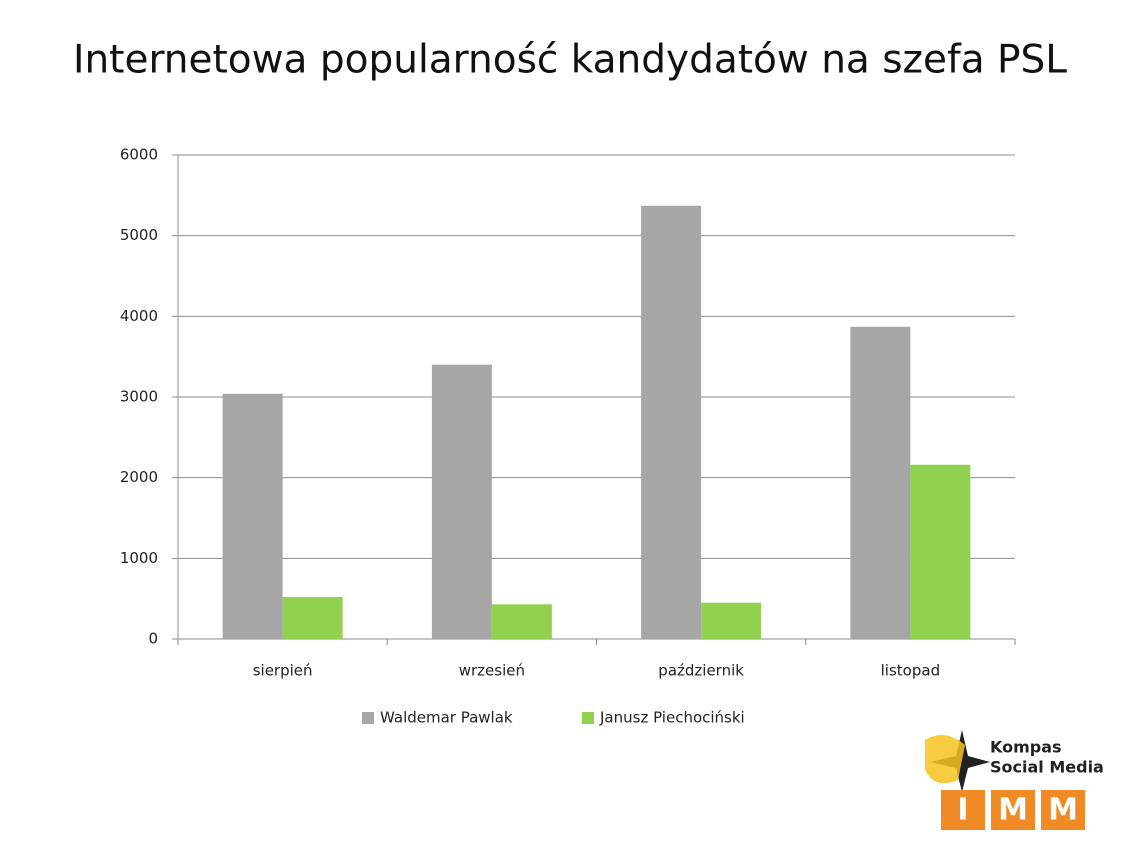 The image size is (1140, 853). Describe the element at coordinates (1026, 747) in the screenshot. I see `logo-text: Kompas` at that location.